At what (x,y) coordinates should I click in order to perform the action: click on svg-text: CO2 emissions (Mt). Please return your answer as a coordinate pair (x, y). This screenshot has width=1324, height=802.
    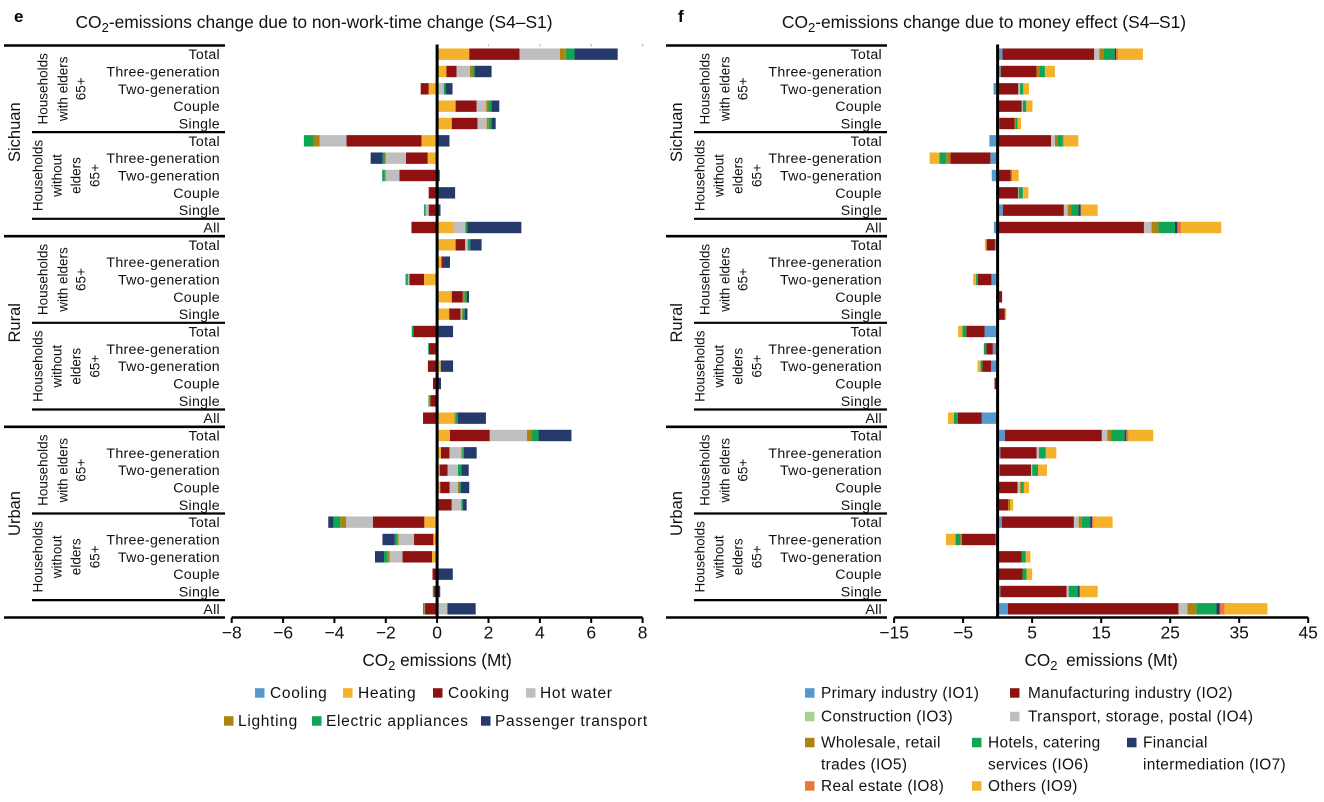
    Looking at the image, I should click on (1101, 661).